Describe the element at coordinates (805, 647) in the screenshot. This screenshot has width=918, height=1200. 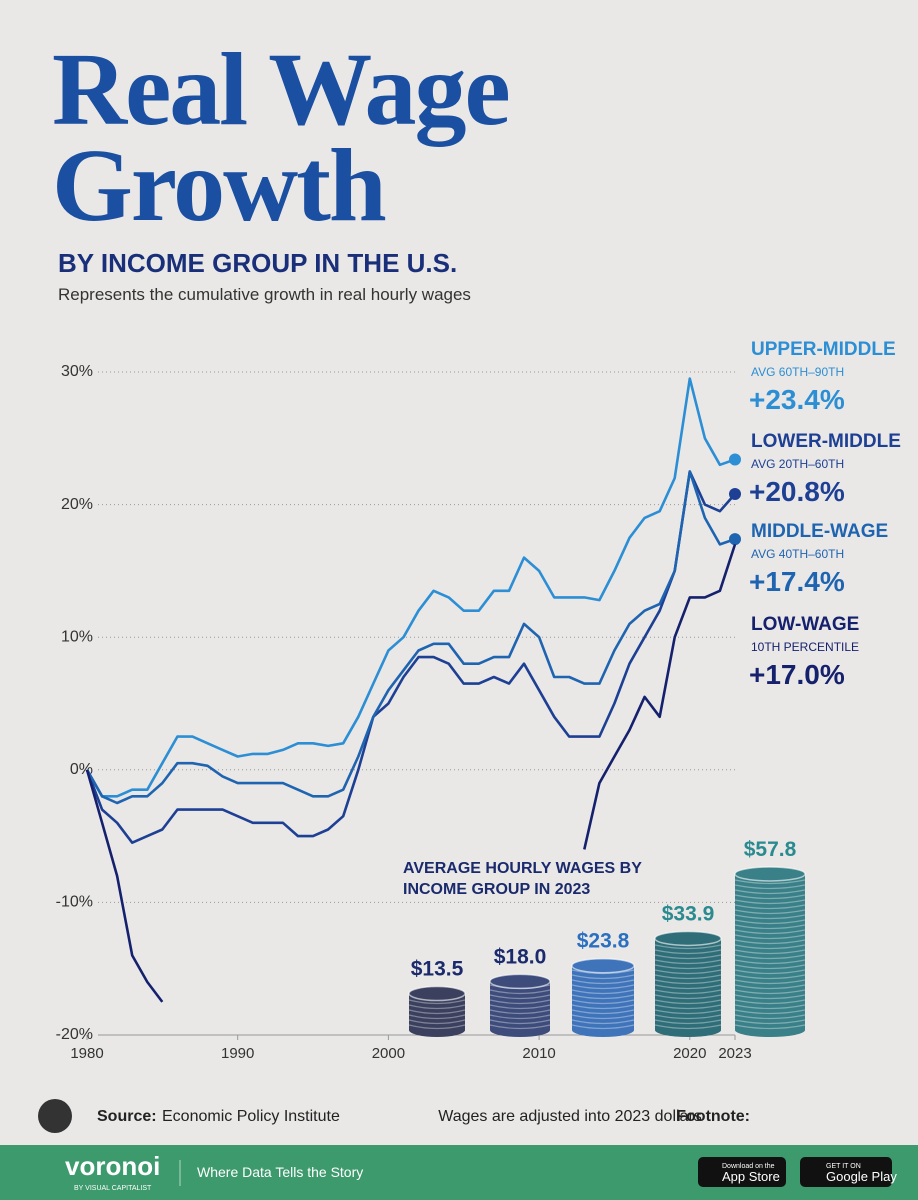
I see `legend-range: 10TH PERCENTILE` at that location.